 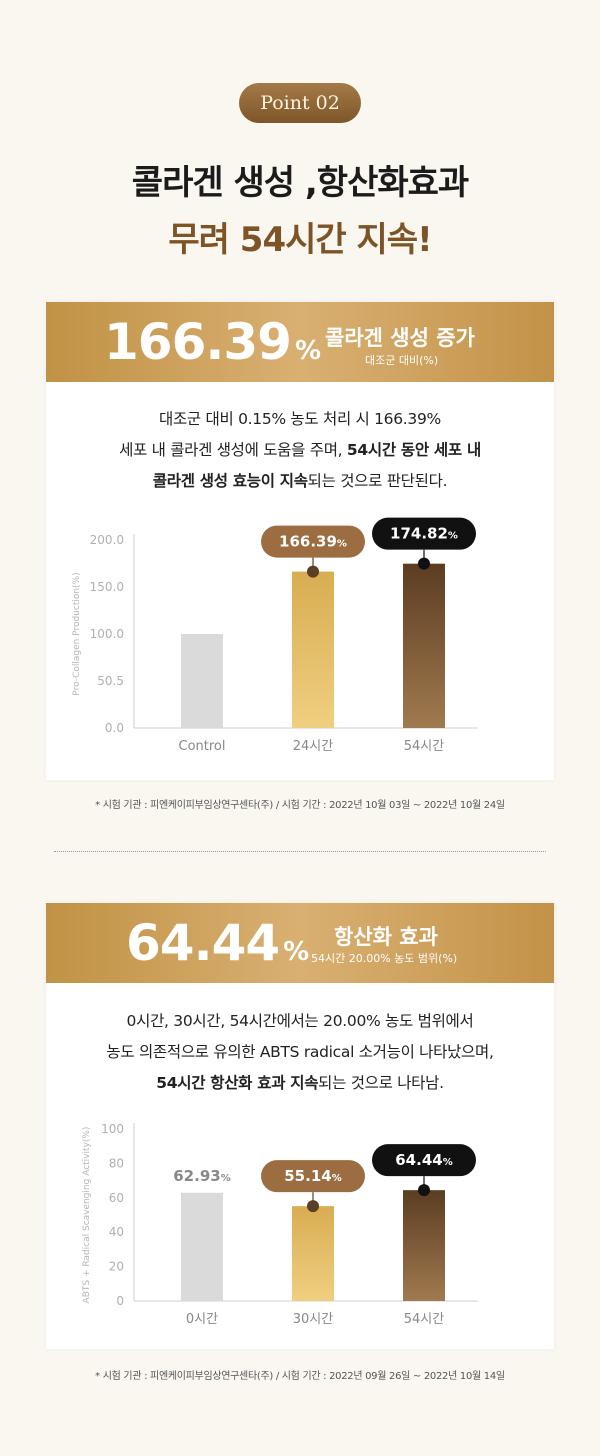 I want to click on bar-value-label: 55.14%, so click(x=312, y=1176).